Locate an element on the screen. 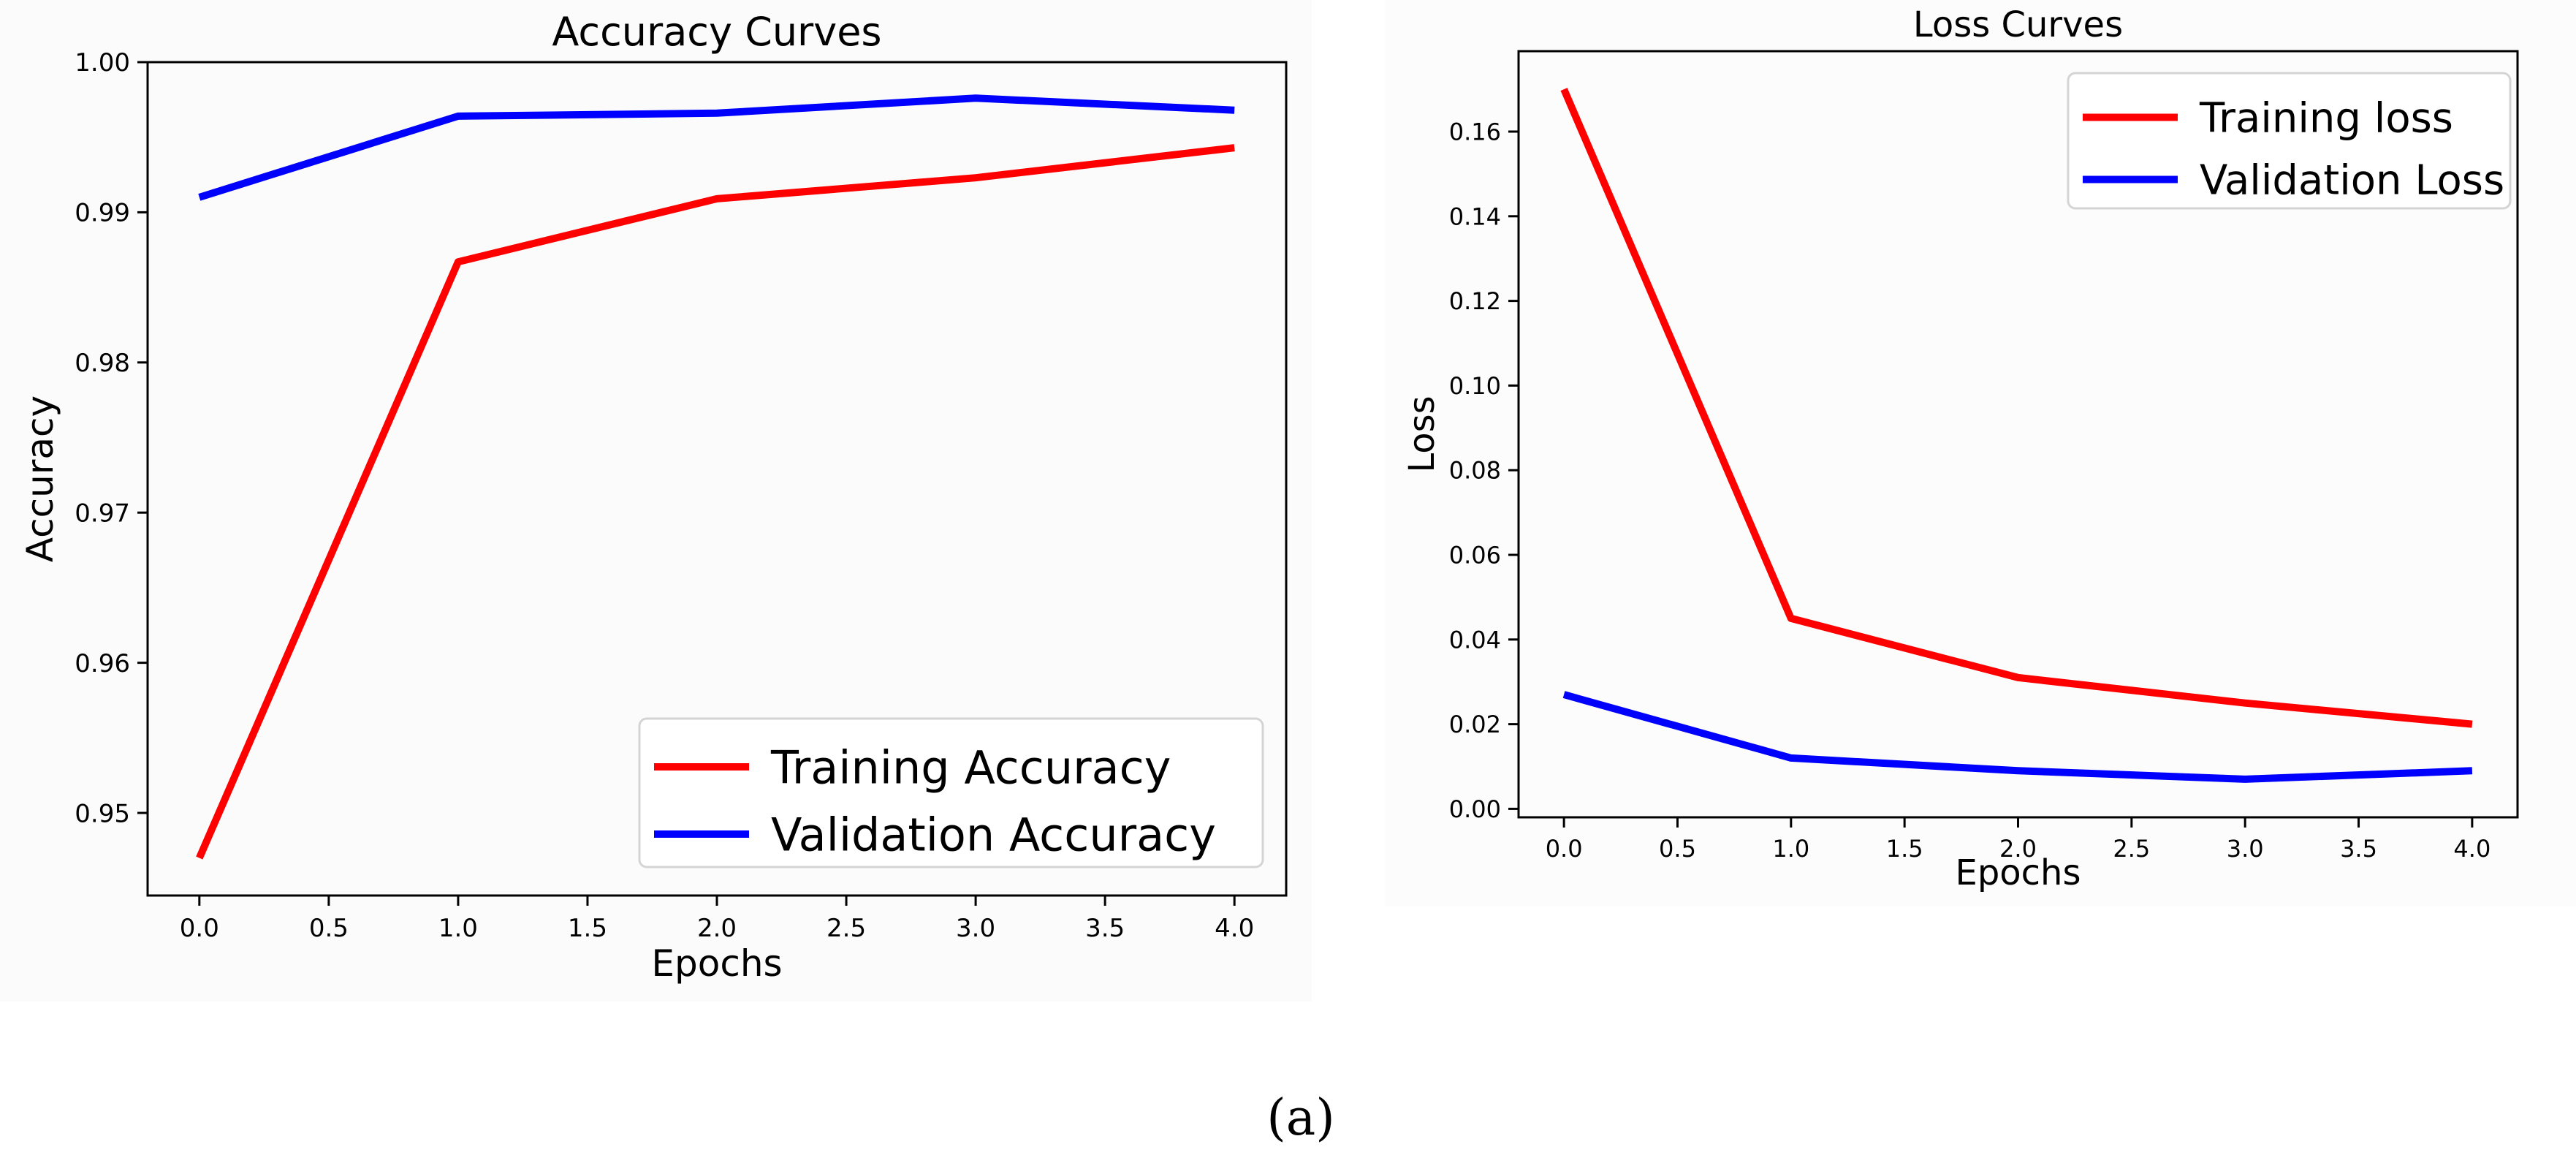  y-tick-label: 0.02 is located at coordinates (1475, 724).